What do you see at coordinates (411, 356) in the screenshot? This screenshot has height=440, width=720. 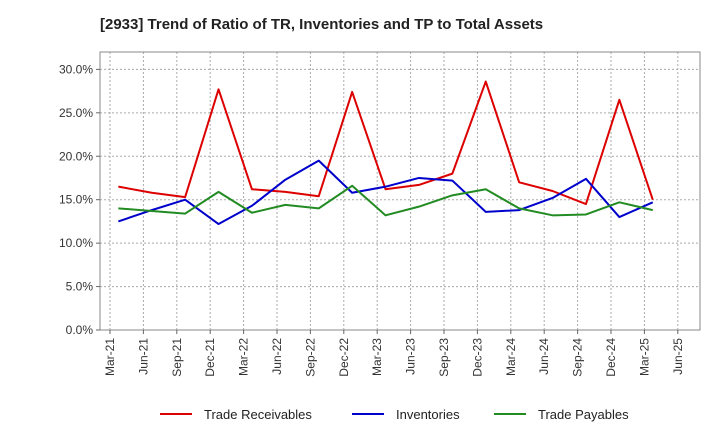 I see `x-tick-label: Jun-23` at bounding box center [411, 356].